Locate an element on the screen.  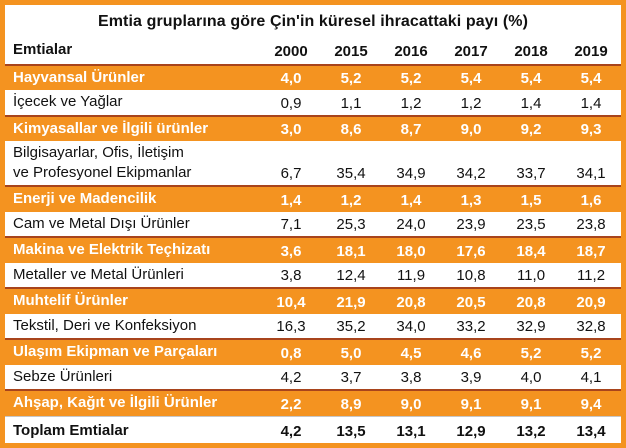
row-value: 12,9 is located at coordinates (471, 431).